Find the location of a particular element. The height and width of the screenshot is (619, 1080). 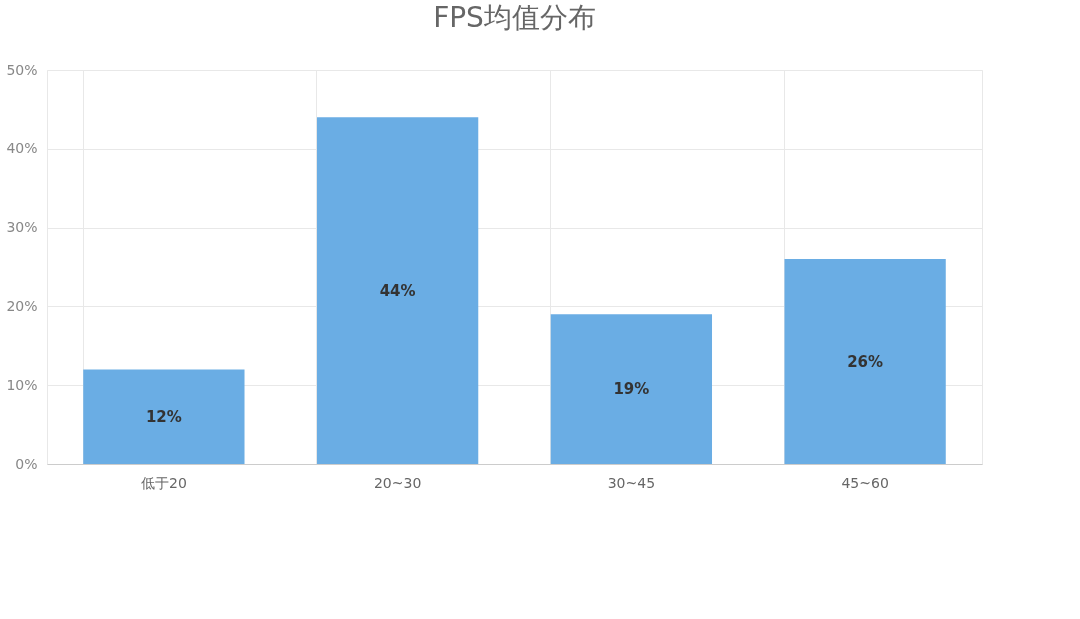

data-label: 26% is located at coordinates (865, 361).